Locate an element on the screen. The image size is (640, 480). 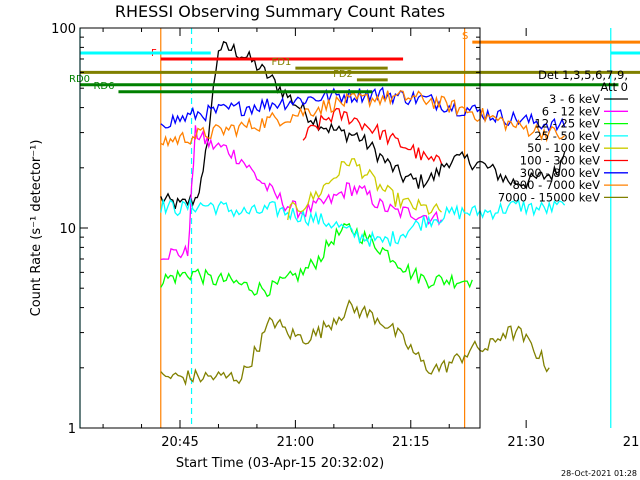
legend-label-100-300-kev: 100 - 300 keV is located at coordinates (560, 161).